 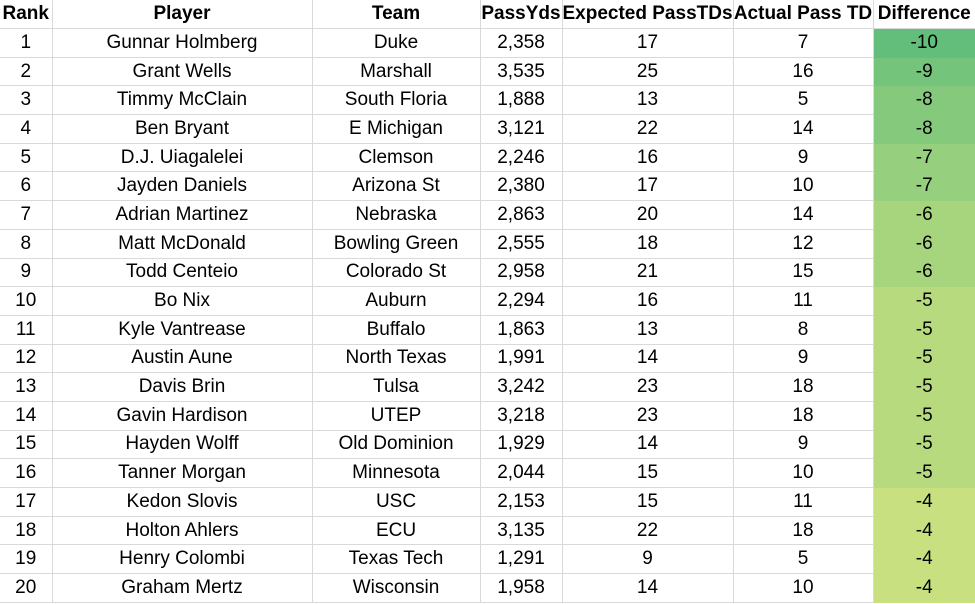 What do you see at coordinates (182, 43) in the screenshot?
I see `table-cell: Gunnar Holmberg` at bounding box center [182, 43].